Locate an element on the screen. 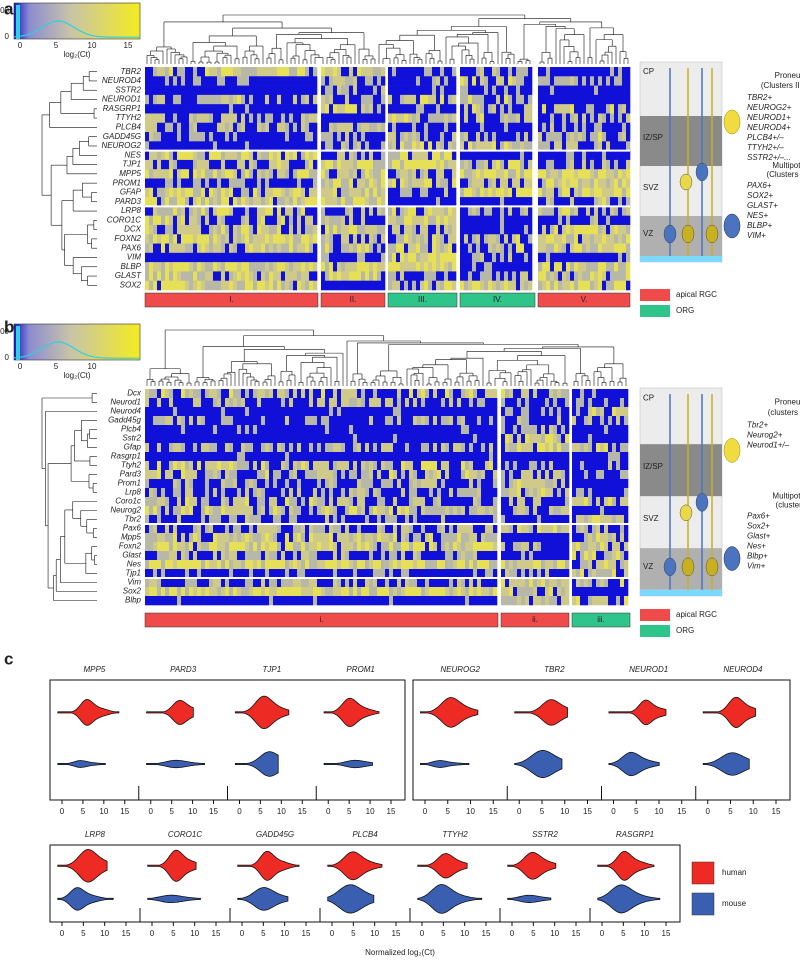  gene-label: TJP1 is located at coordinates (131, 164).